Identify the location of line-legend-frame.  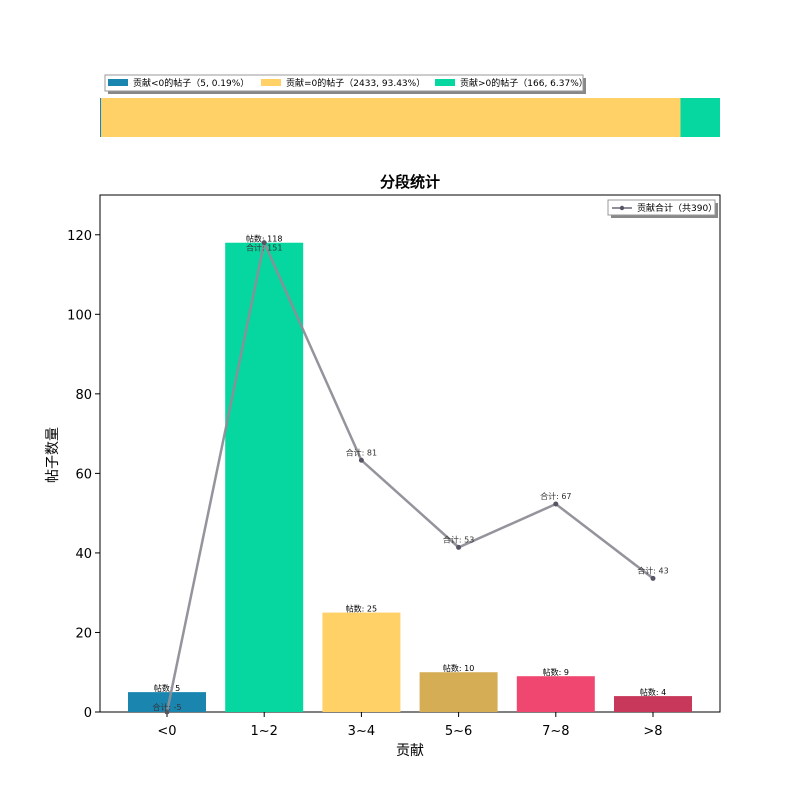
(661, 207).